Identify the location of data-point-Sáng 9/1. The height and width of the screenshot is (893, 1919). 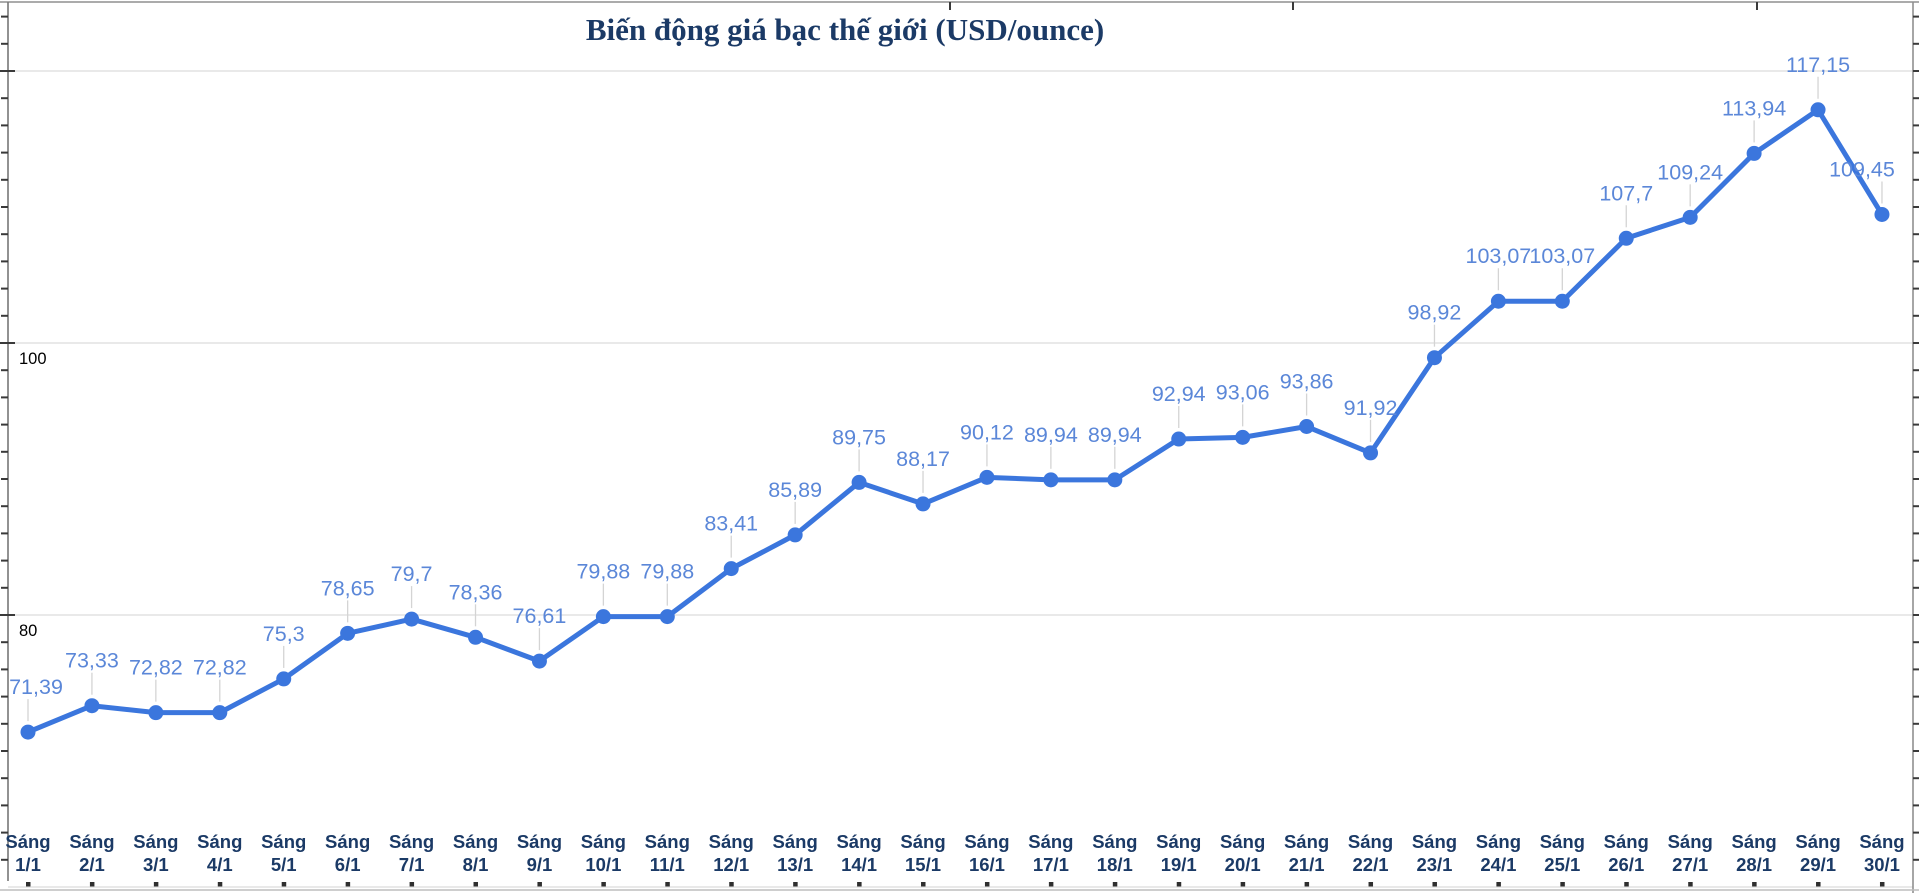
(539, 661).